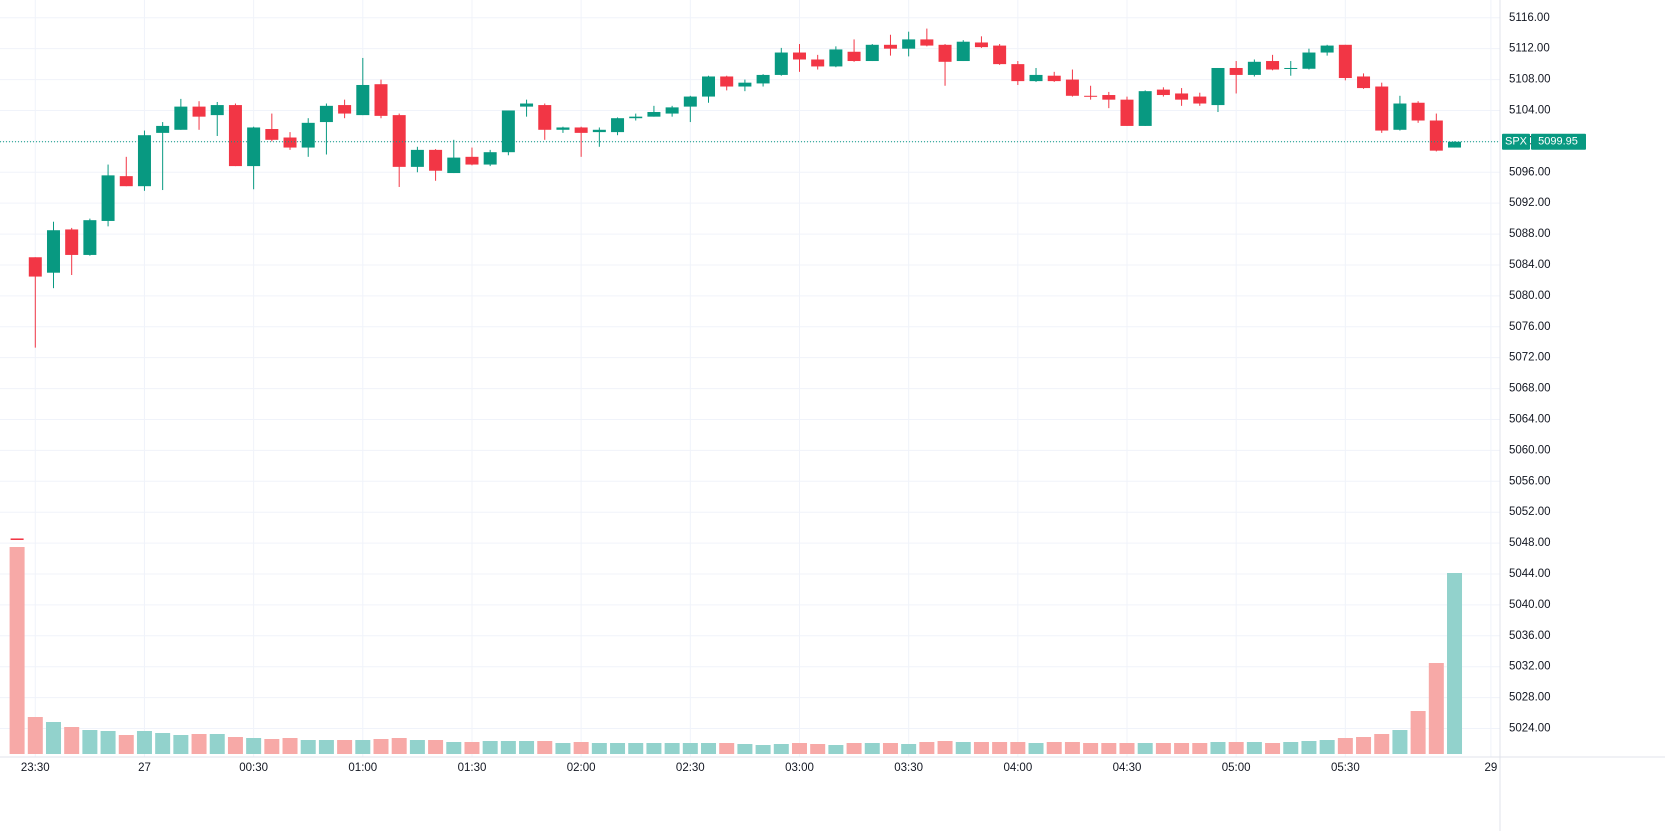 Image resolution: width=1665 pixels, height=831 pixels. What do you see at coordinates (1530, 296) in the screenshot?
I see `y-tick-label: 5080.00` at bounding box center [1530, 296].